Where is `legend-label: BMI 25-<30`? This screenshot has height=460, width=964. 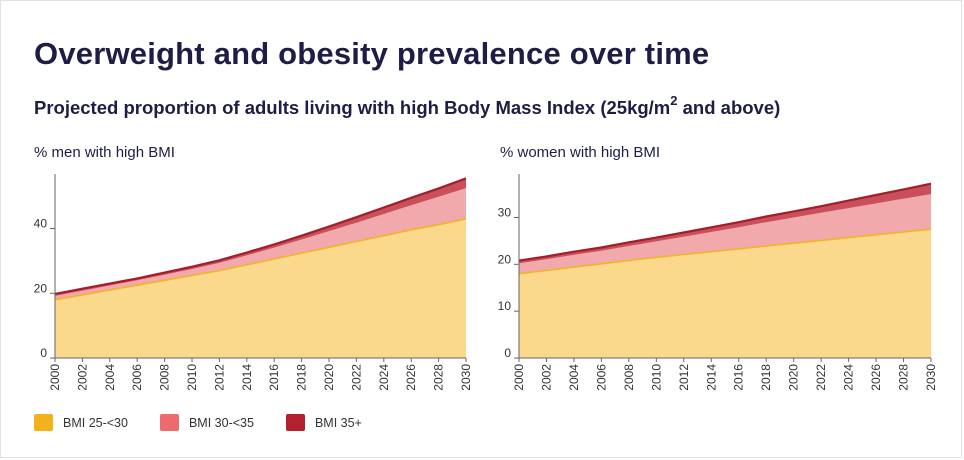 legend-label: BMI 25-<30 is located at coordinates (95, 422).